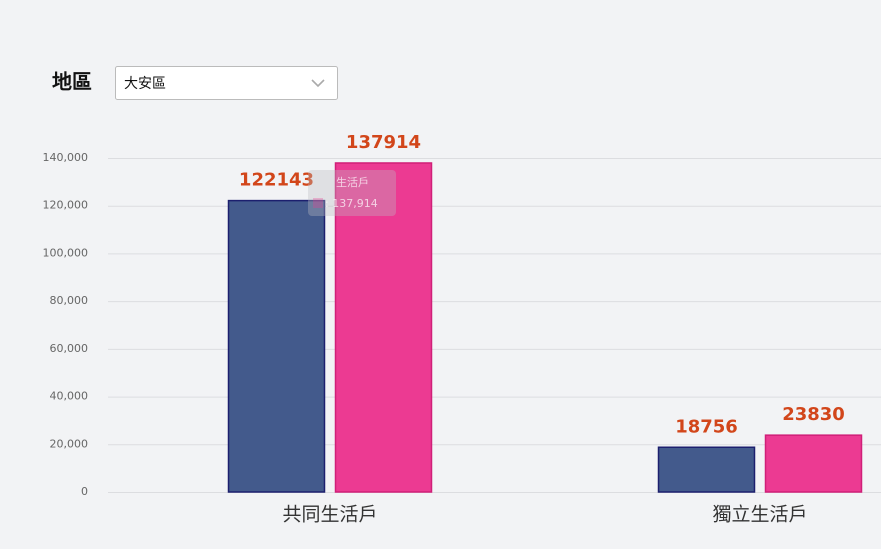 The width and height of the screenshot is (881, 549). Describe the element at coordinates (813, 414) in the screenshot. I see `value-label: 23830` at that location.